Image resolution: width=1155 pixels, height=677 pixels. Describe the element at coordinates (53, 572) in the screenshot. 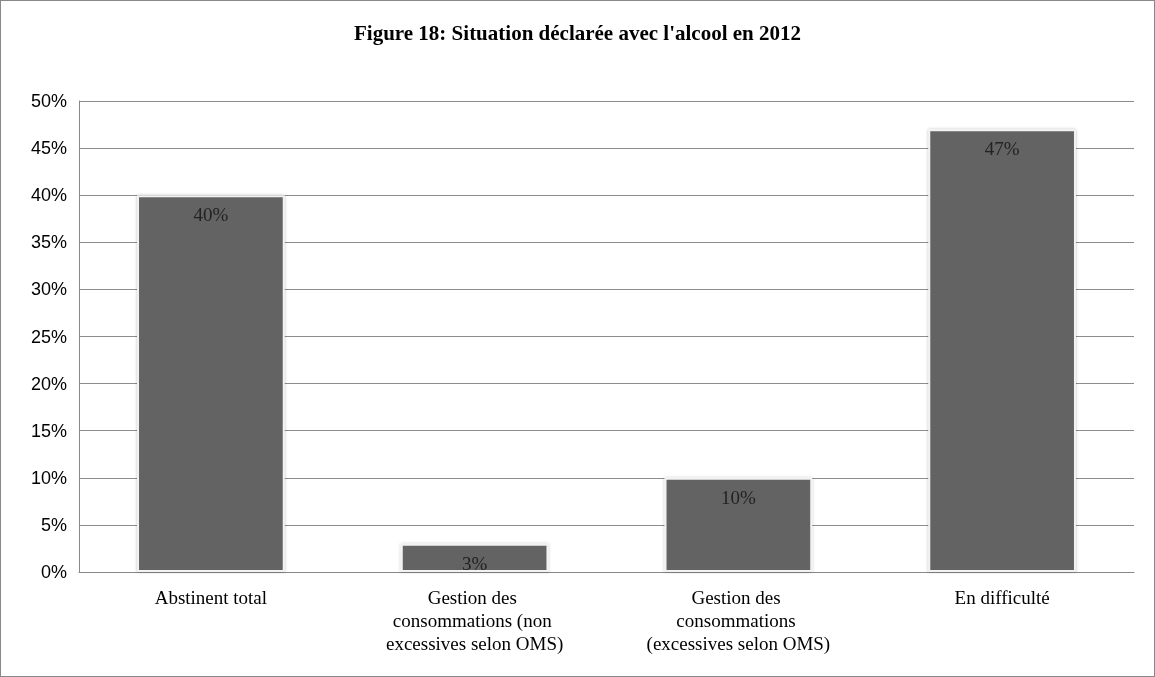

I see `y-tick-label: 0%` at that location.